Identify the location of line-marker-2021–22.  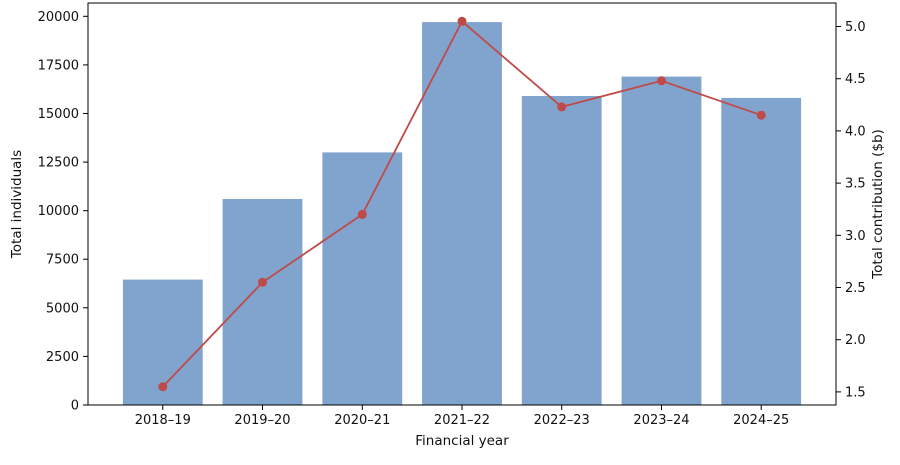
(462, 21).